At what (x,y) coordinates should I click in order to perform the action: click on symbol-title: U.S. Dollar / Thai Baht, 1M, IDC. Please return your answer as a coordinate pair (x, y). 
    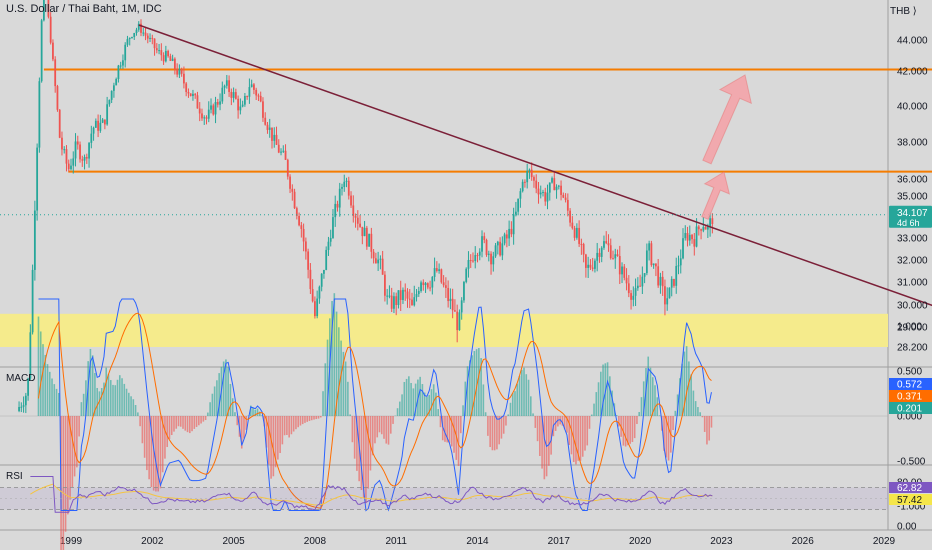
    Looking at the image, I should click on (84, 9).